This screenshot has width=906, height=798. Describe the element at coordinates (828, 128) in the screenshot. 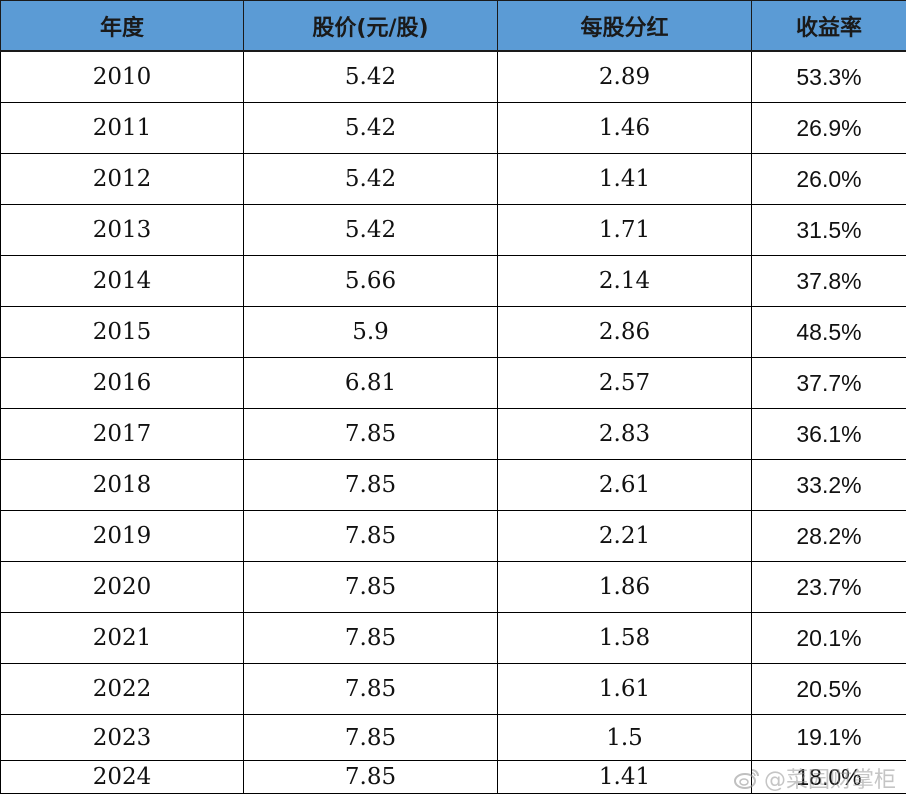

I see `yield-cell: 26.9%` at that location.